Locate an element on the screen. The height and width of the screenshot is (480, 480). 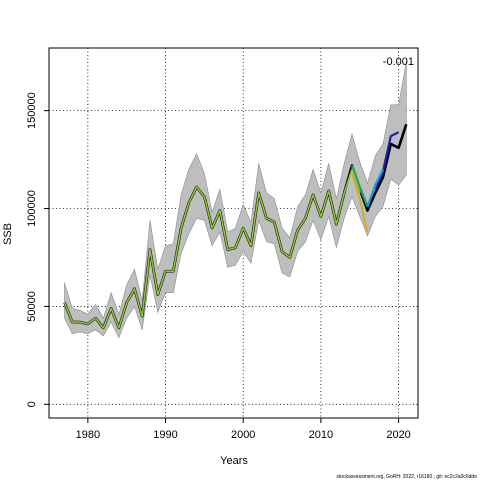
x-tick-label: 1990 is located at coordinates (165, 435).